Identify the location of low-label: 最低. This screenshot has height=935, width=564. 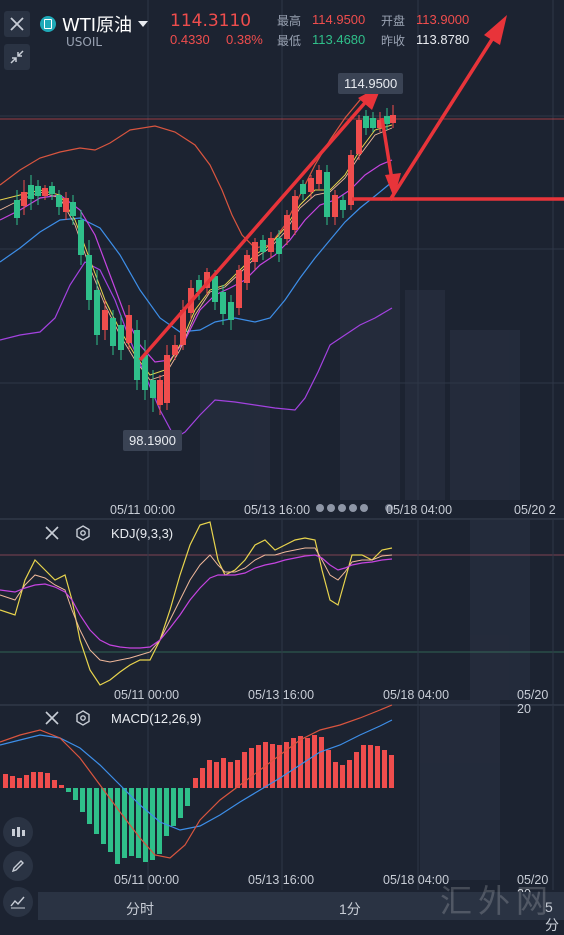
(289, 41).